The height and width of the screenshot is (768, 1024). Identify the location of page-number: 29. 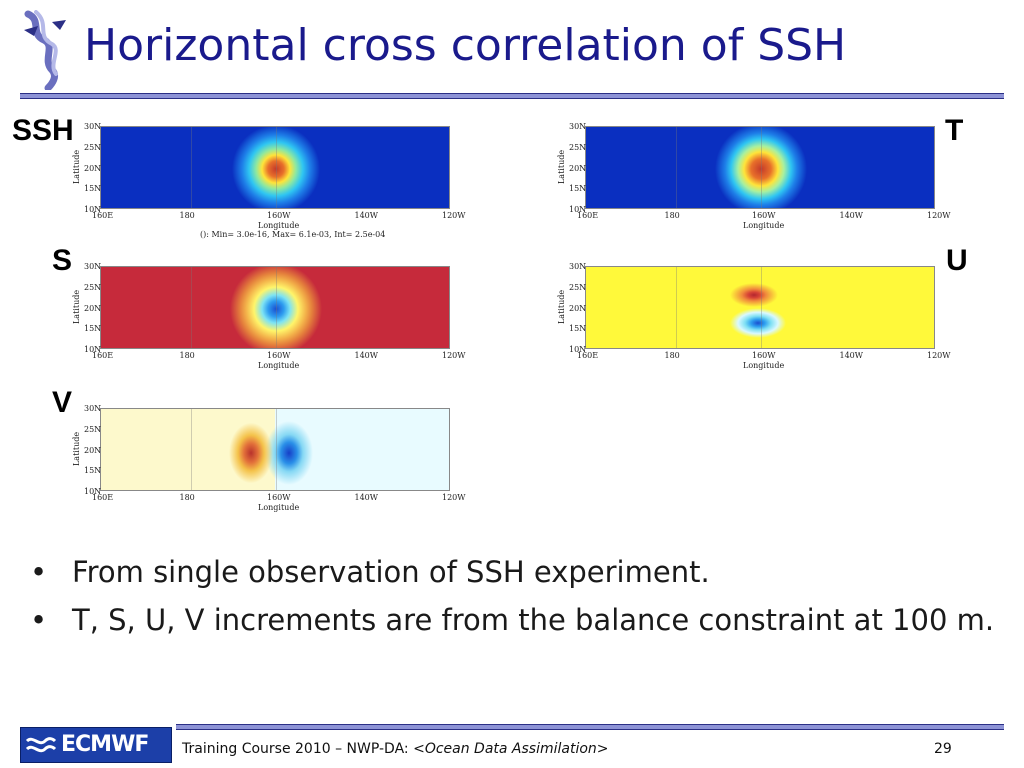
(943, 749).